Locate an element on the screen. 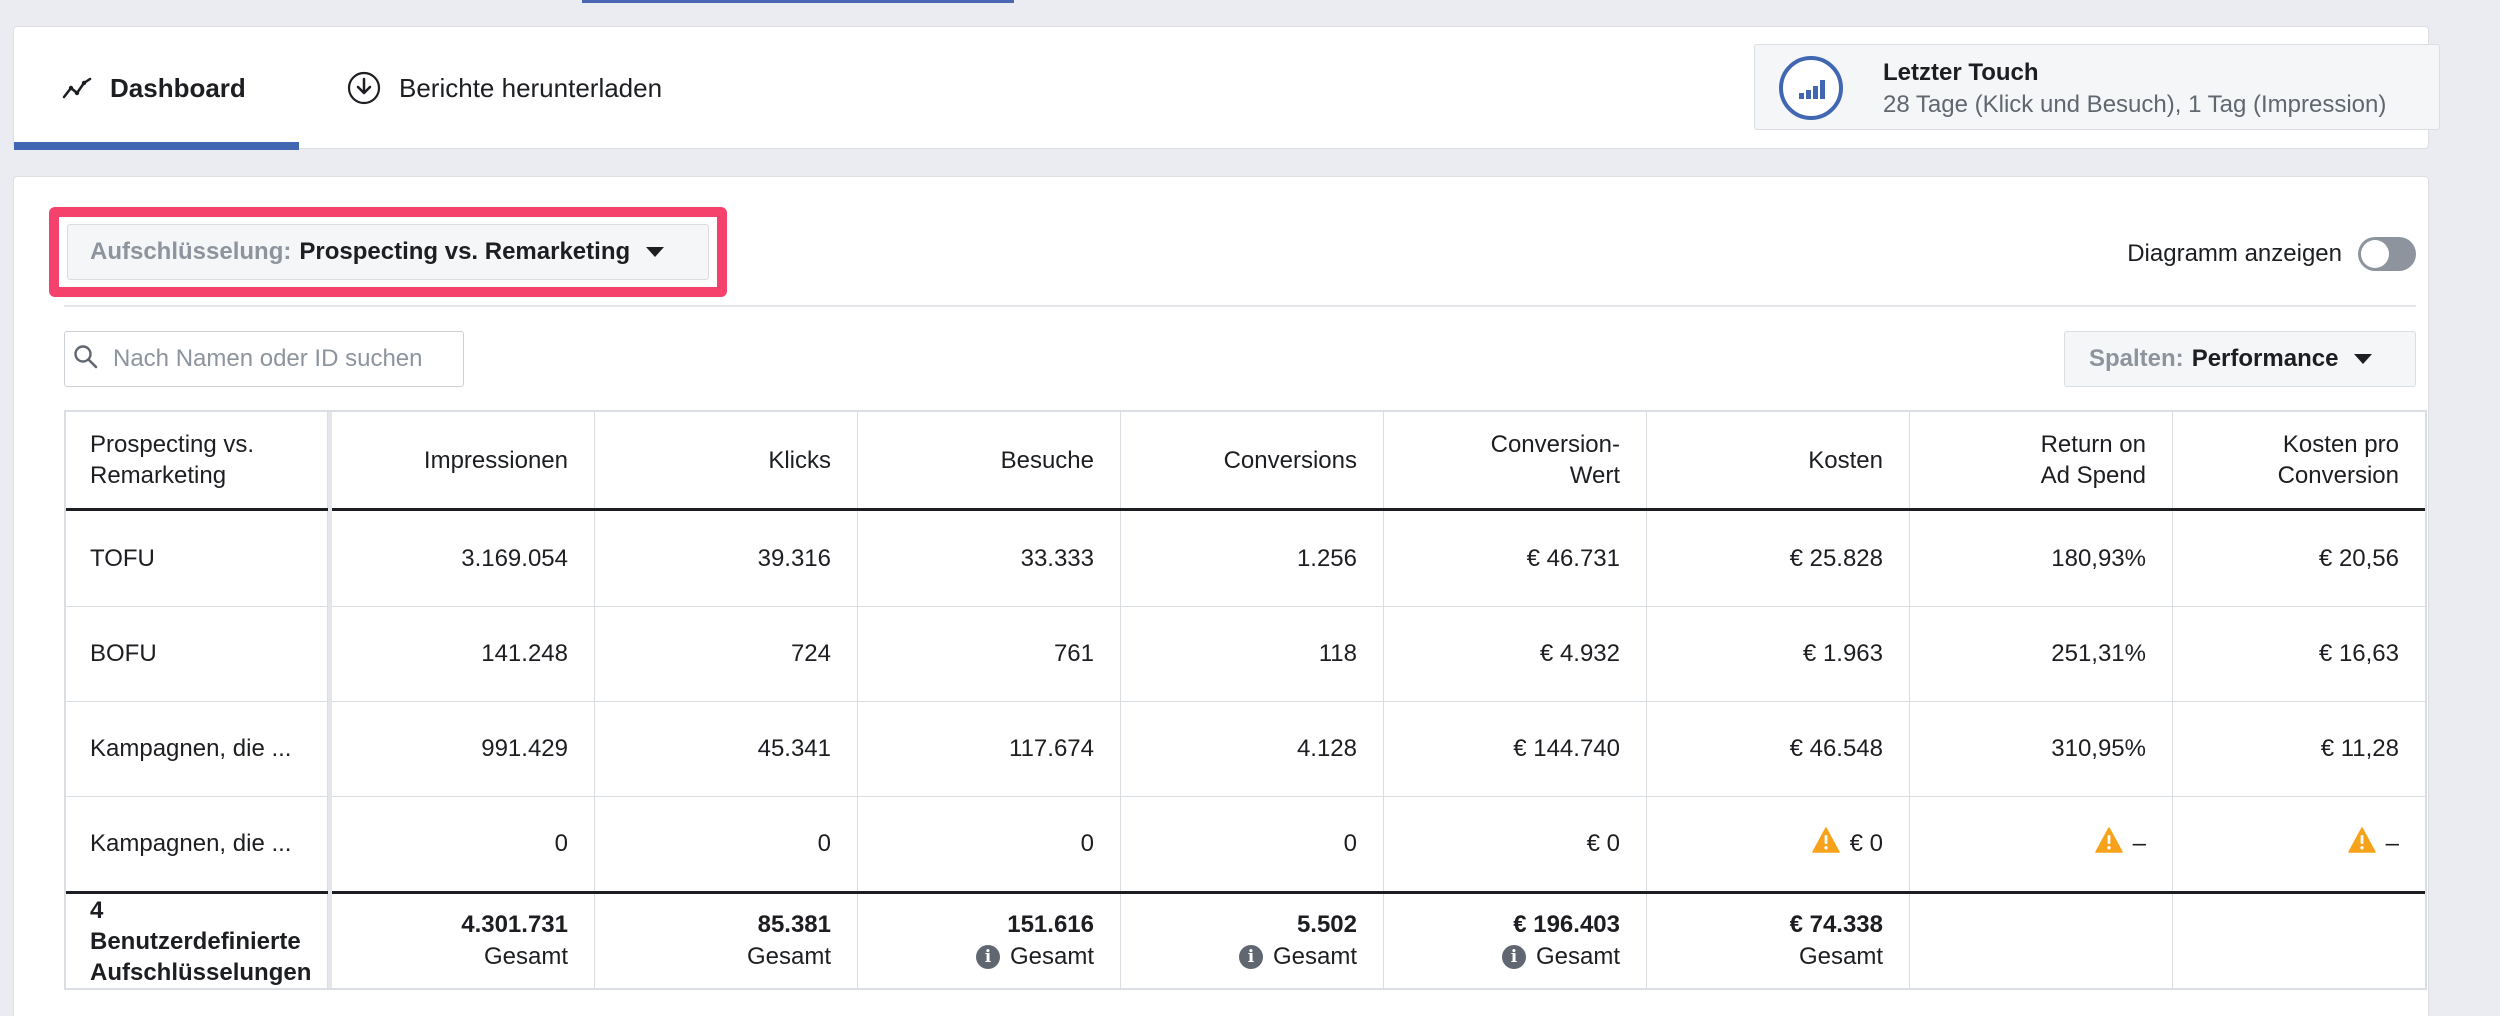 This screenshot has width=2500, height=1016. cell-value: 1.256 is located at coordinates (1326, 558).